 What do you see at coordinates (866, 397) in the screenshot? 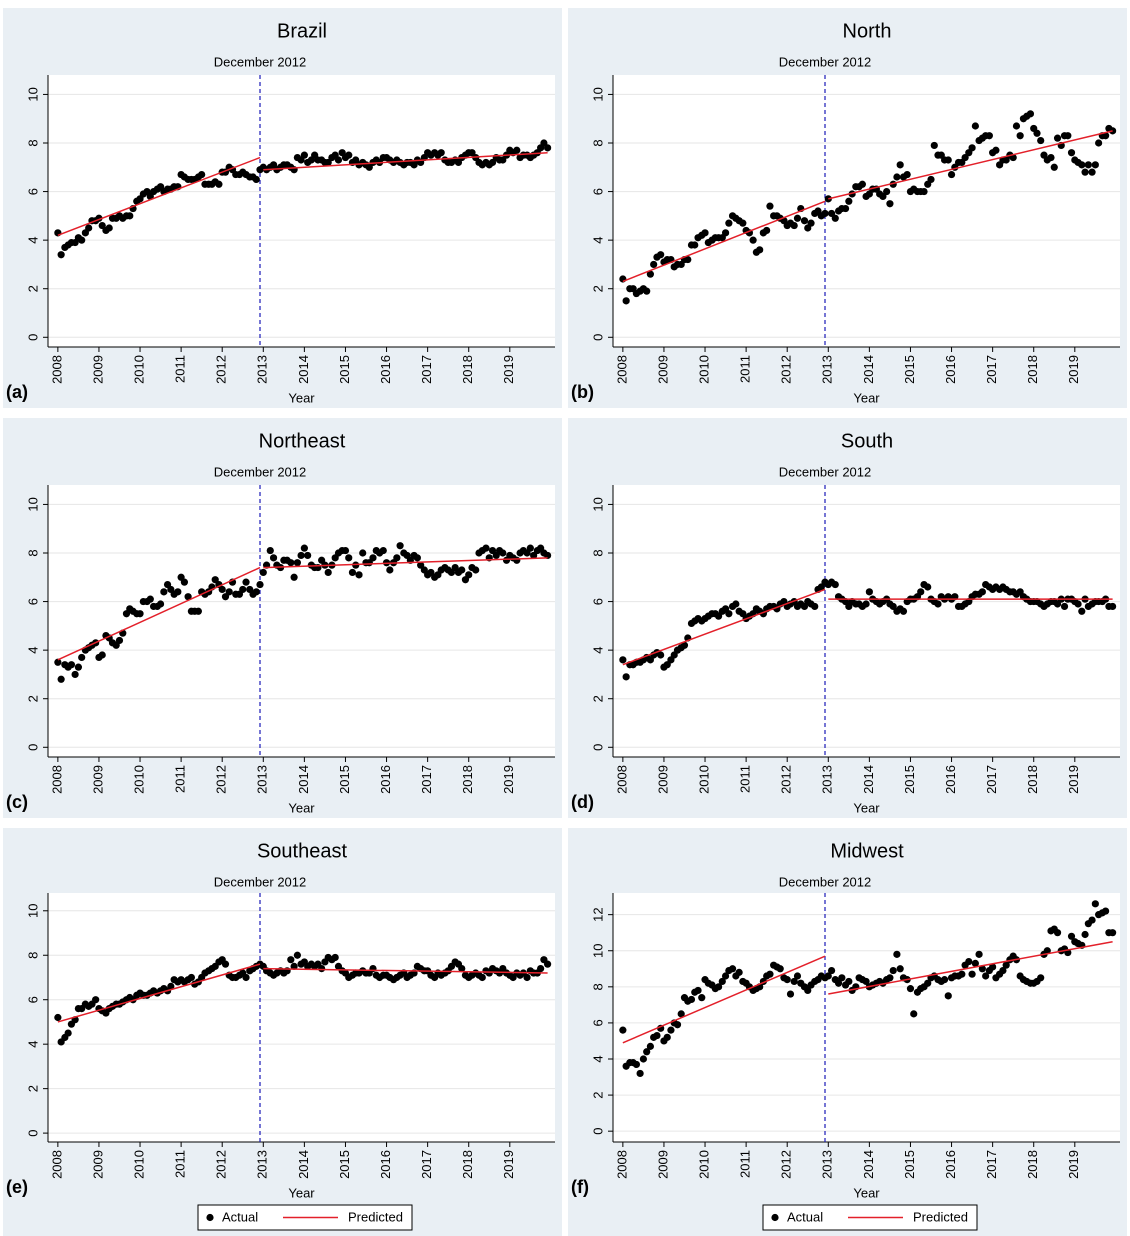
I see `x-axis-label: Year` at bounding box center [866, 397].